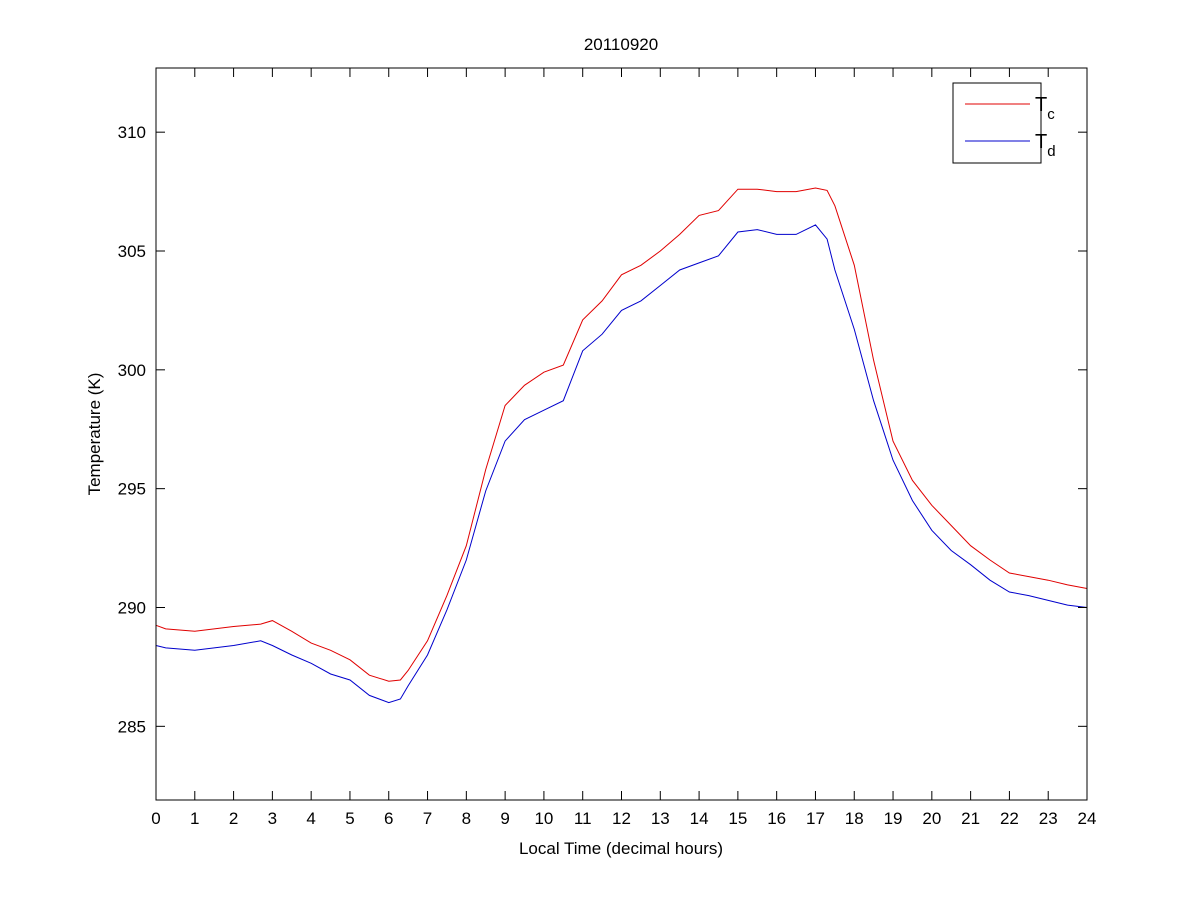  What do you see at coordinates (1051, 151) in the screenshot?
I see `legend-label-td-sub: d` at bounding box center [1051, 151].